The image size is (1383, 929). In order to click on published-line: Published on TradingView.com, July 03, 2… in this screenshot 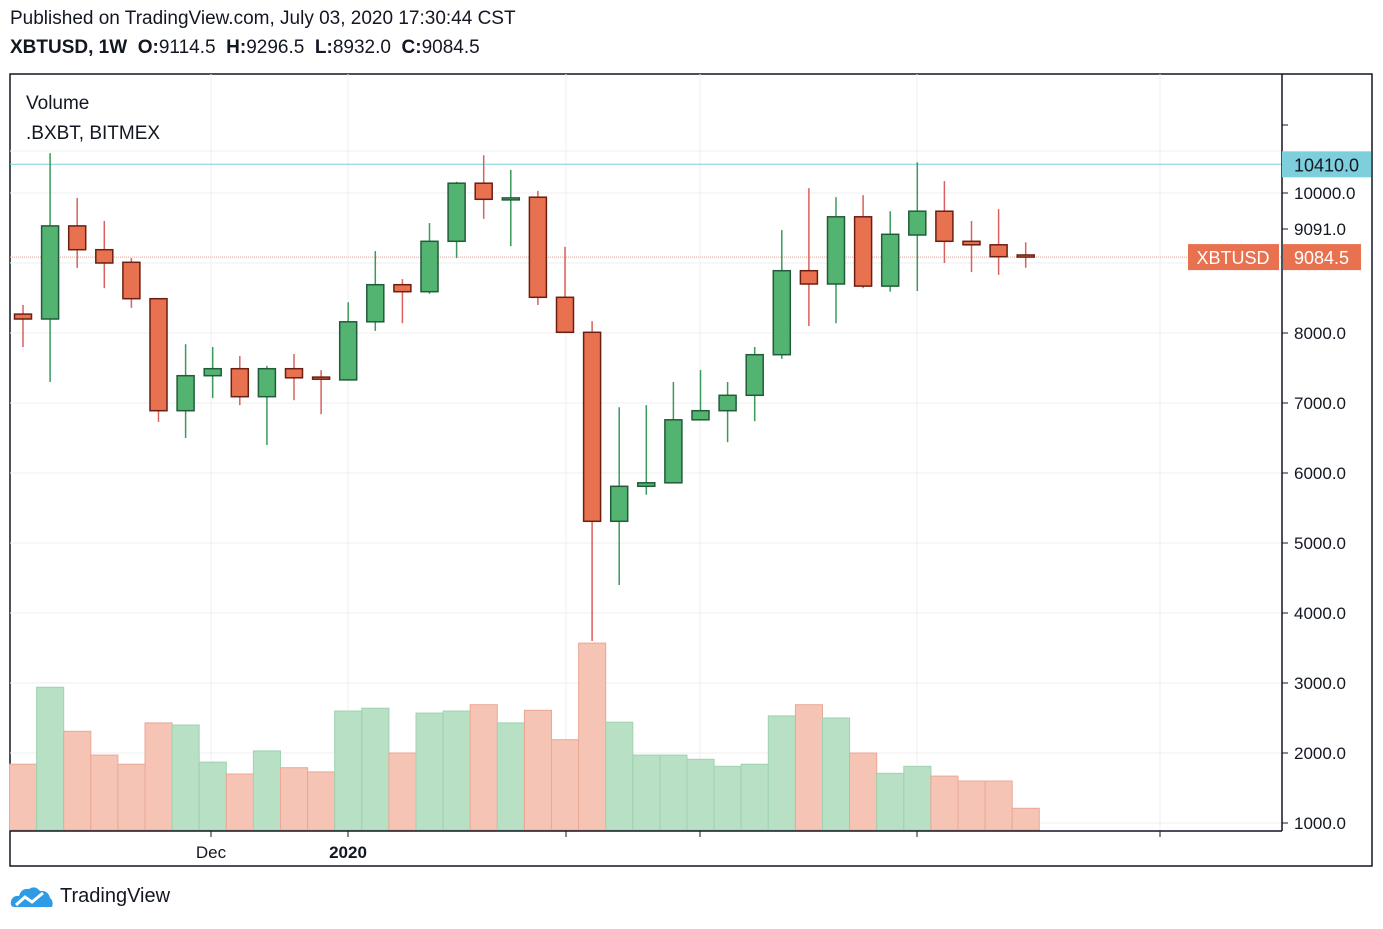, I will do `click(263, 18)`.